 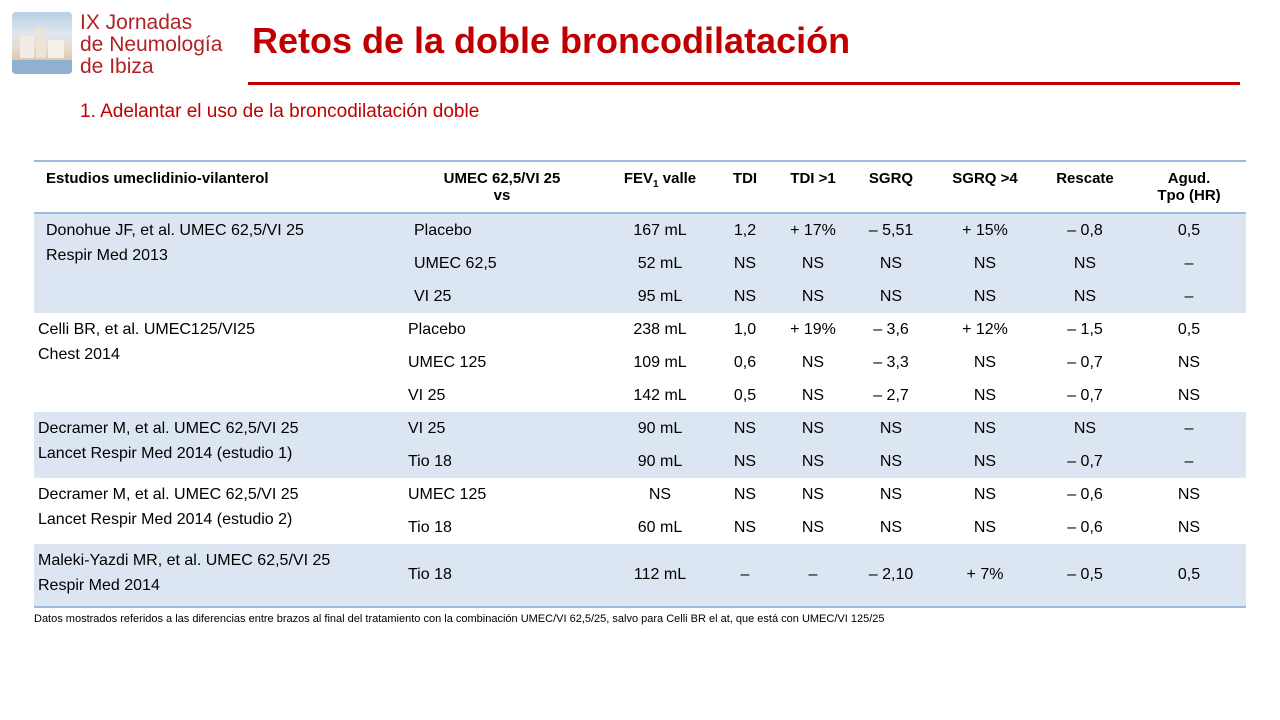 I want to click on table-row: UMEC 125 109 mL 0,6 NS – 3,3 NS – 0,7 NS, so click(x=640, y=362).